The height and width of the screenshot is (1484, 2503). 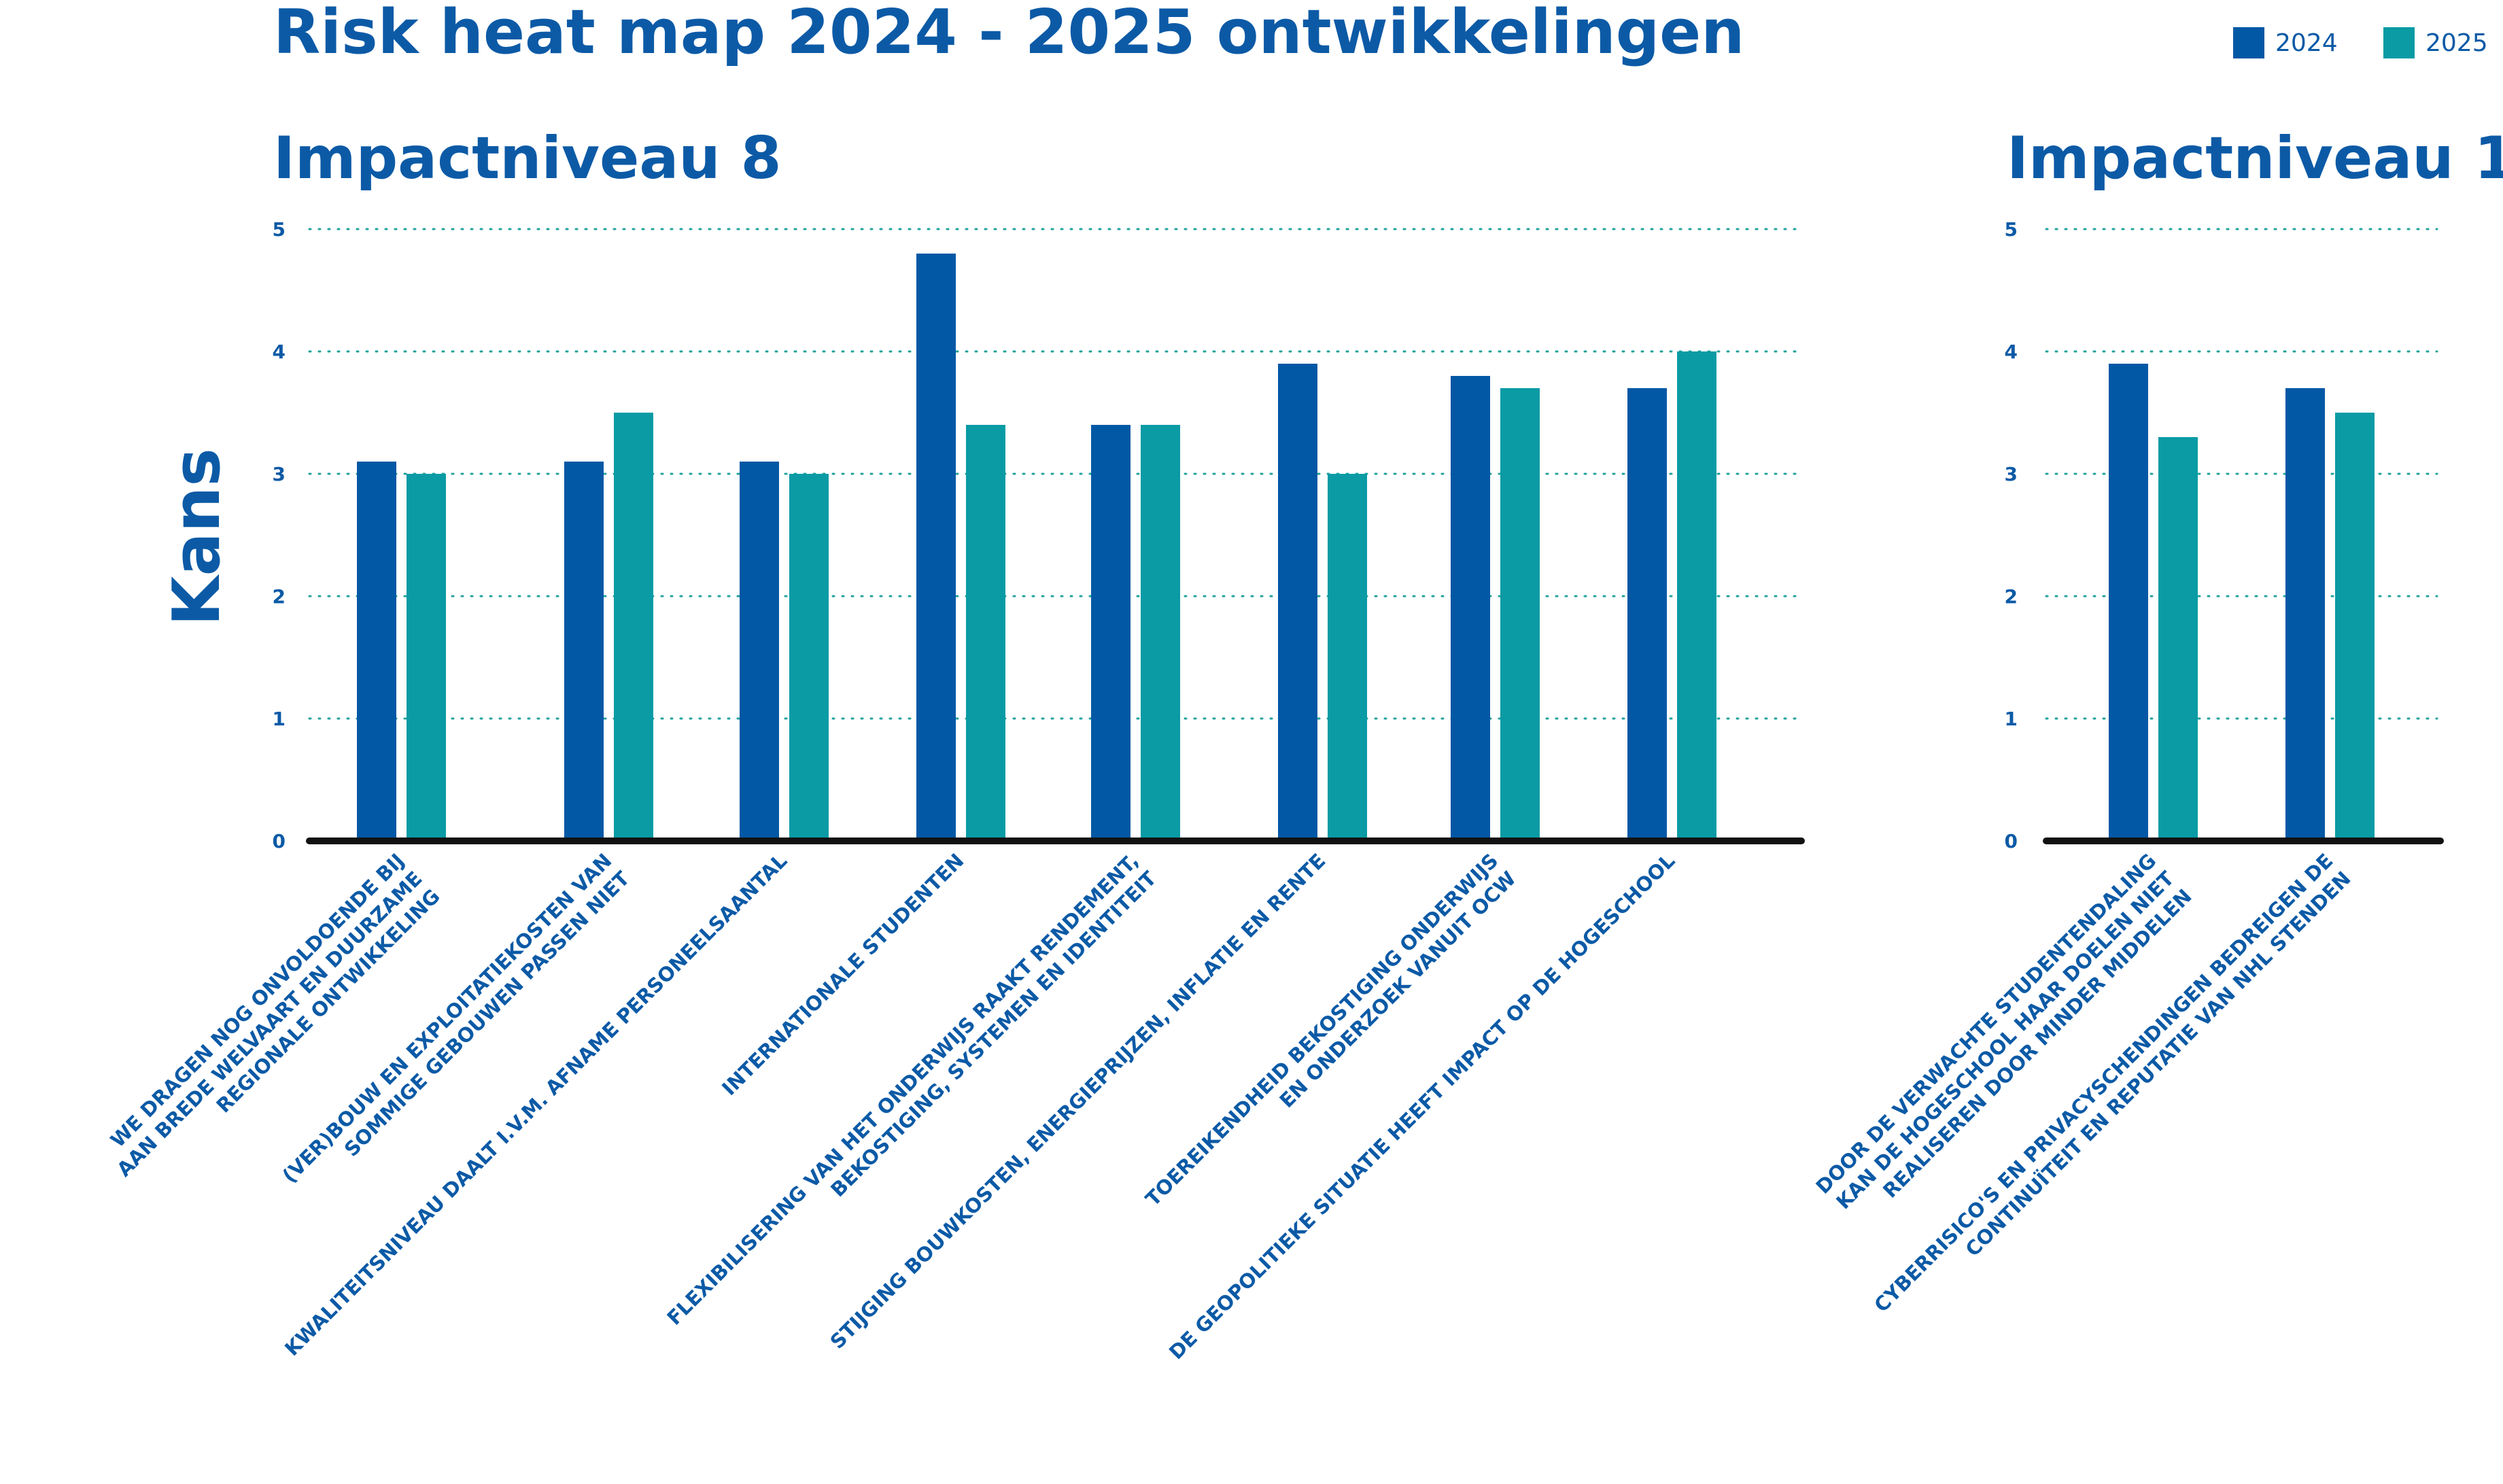 I want to click on category-label-line: KAN DE HOGESCHOOL HAAR DOELEN NIET, so click(x=2004, y=1040).